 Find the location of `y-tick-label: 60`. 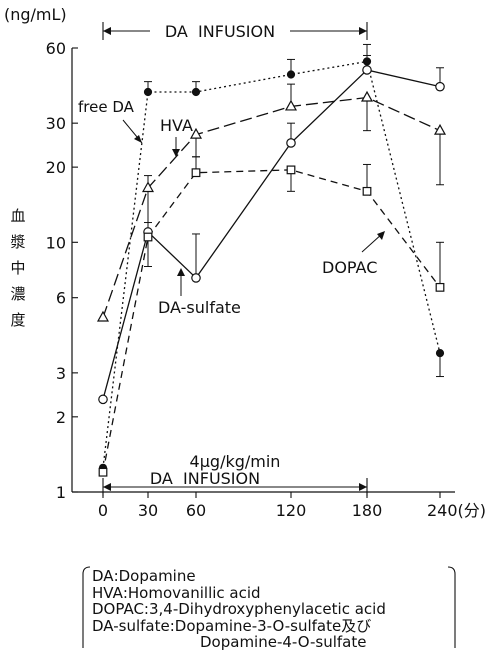

y-tick-label: 60 is located at coordinates (56, 48).